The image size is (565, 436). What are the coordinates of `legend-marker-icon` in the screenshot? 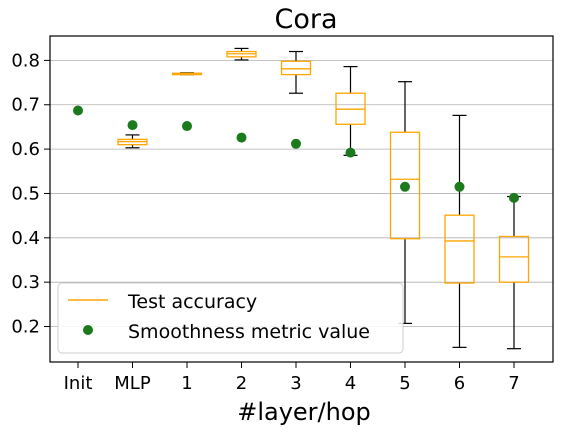 It's located at (88, 330).